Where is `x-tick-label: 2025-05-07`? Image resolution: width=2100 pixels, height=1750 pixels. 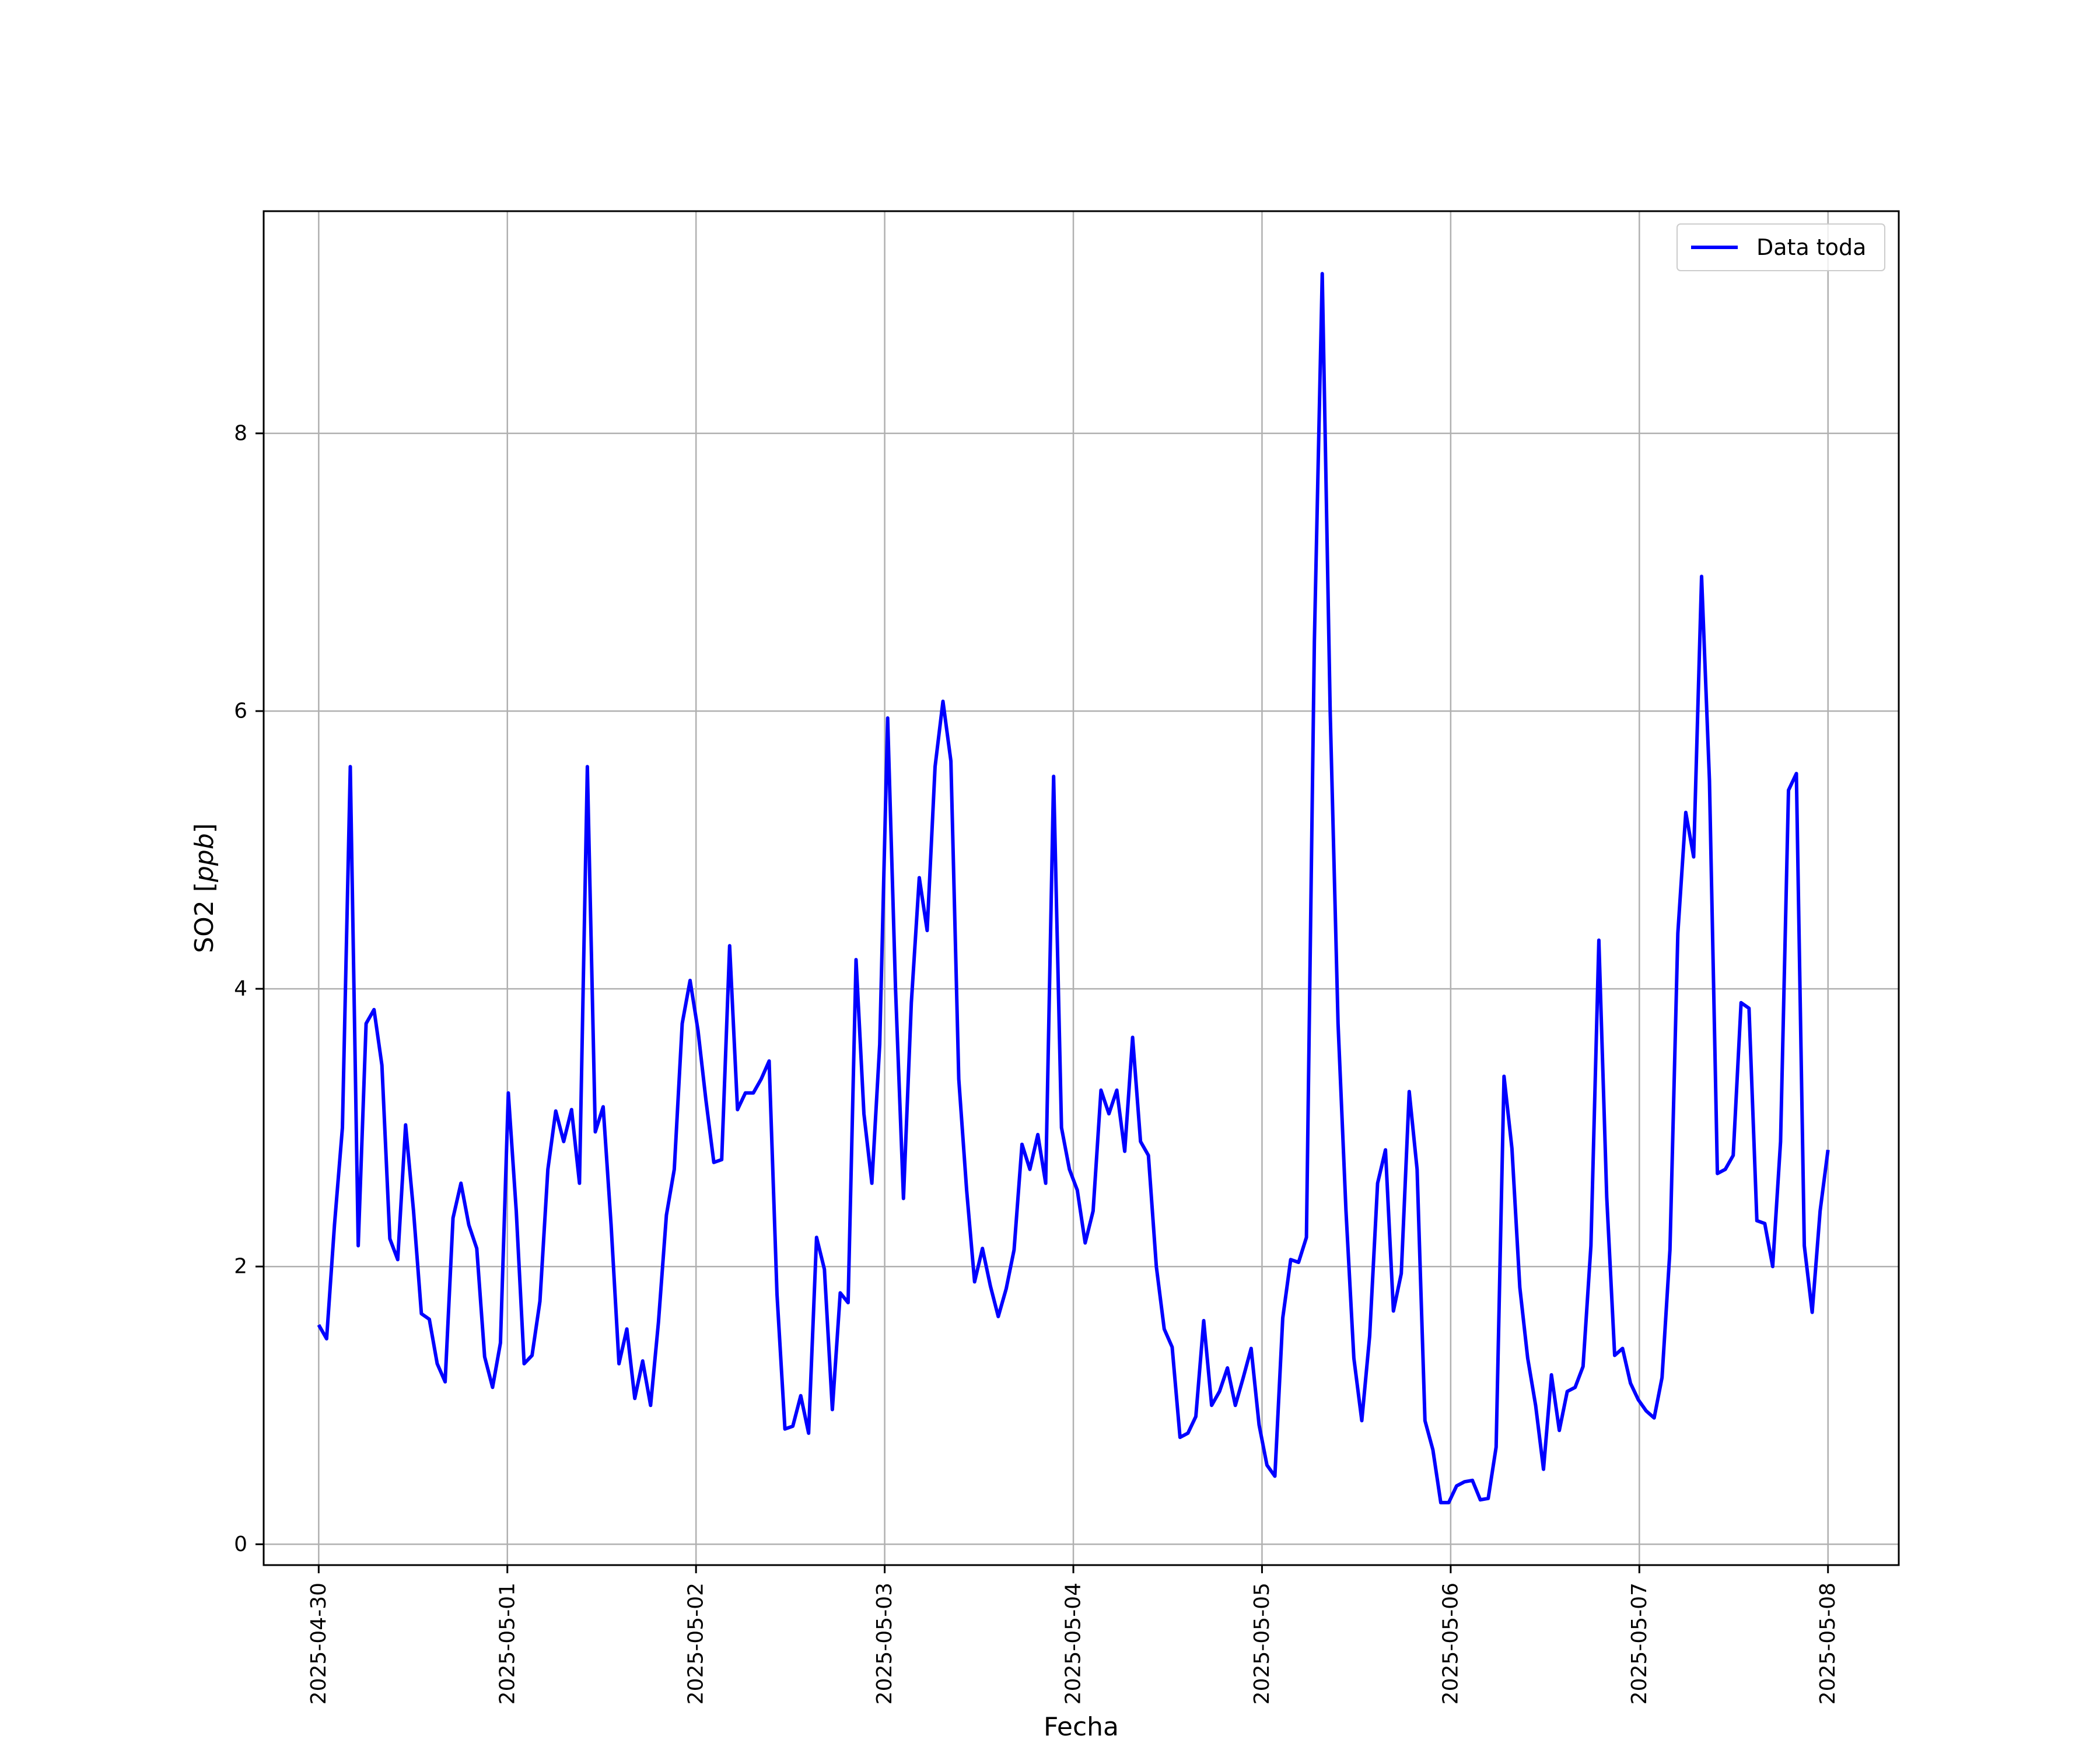 x-tick-label: 2025-05-07 is located at coordinates (1639, 1643).